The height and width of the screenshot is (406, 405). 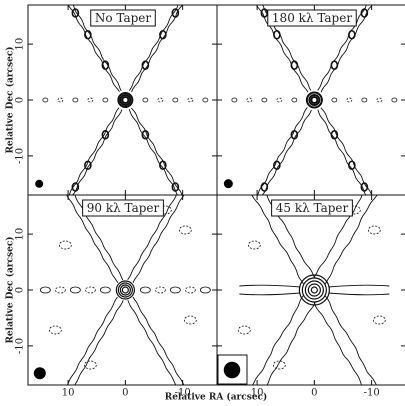 I want to click on y-tick-label: 10, so click(x=20, y=44).